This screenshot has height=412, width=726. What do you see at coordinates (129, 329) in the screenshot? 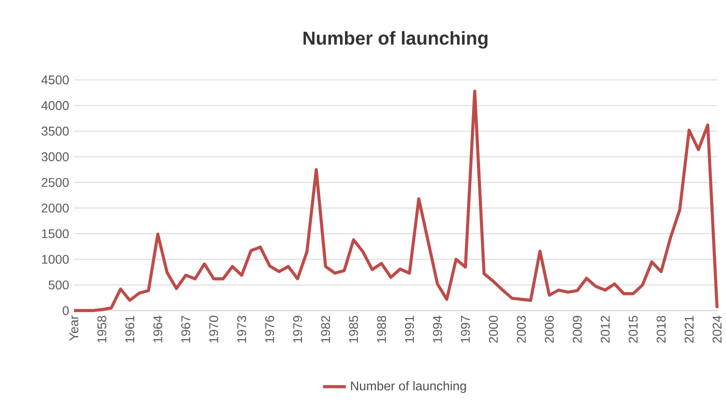
I see `x-tick-label: 1961` at bounding box center [129, 329].